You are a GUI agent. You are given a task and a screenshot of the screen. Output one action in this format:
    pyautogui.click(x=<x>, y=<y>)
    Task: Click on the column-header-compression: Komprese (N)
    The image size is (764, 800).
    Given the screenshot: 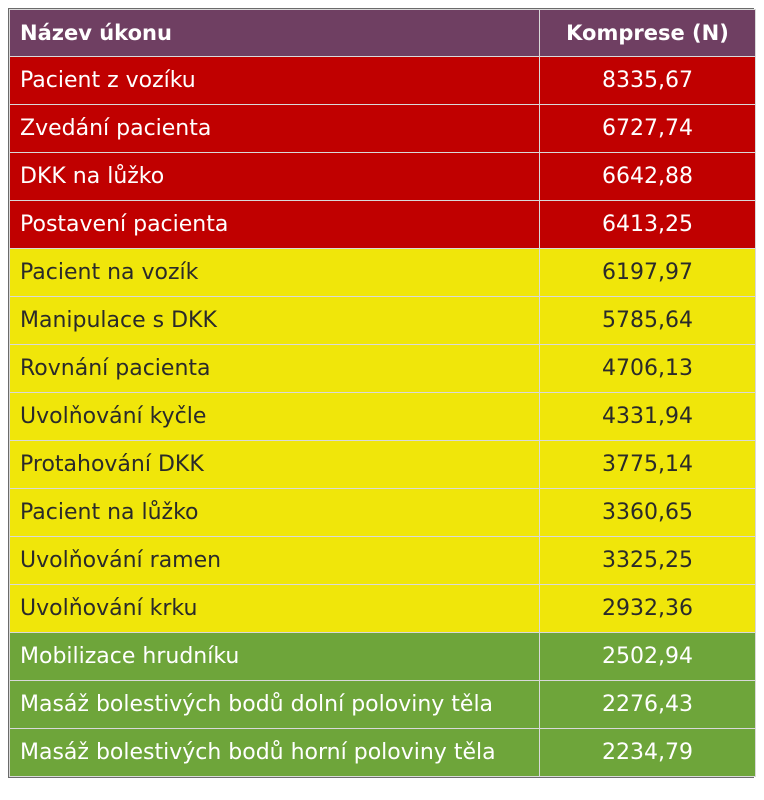 What is the action you would take?
    pyautogui.click(x=647, y=33)
    